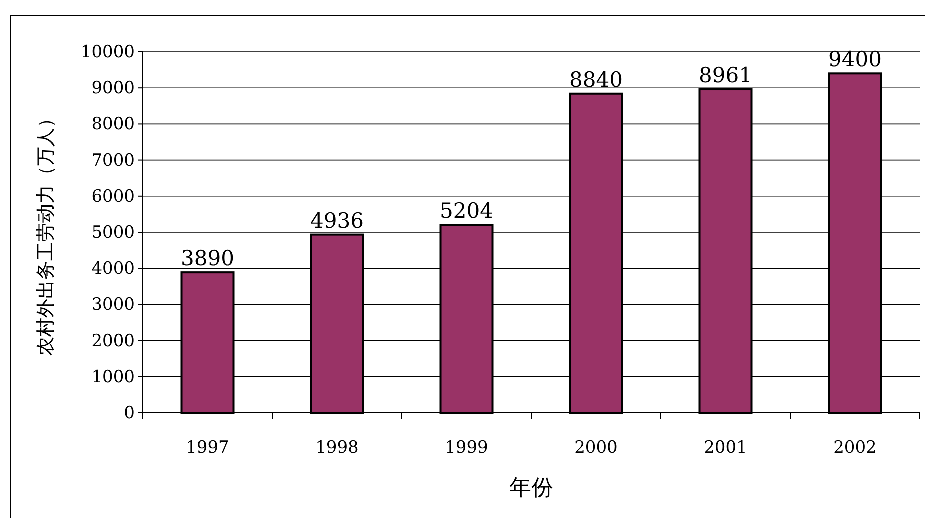 The height and width of the screenshot is (518, 925). Describe the element at coordinates (532, 488) in the screenshot. I see `x-axis-title: 年份` at that location.